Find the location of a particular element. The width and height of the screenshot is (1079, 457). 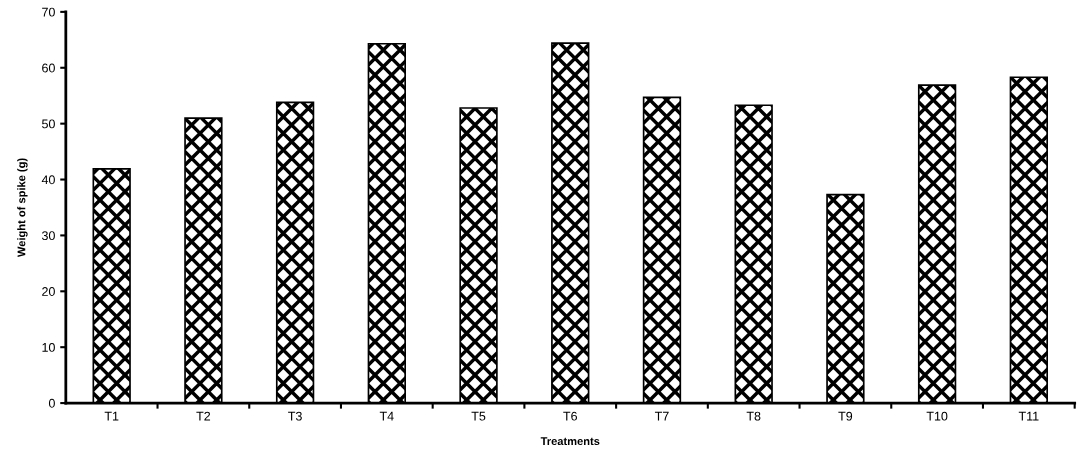

y-axis-title: Weight of spike (g) is located at coordinates (22, 208).